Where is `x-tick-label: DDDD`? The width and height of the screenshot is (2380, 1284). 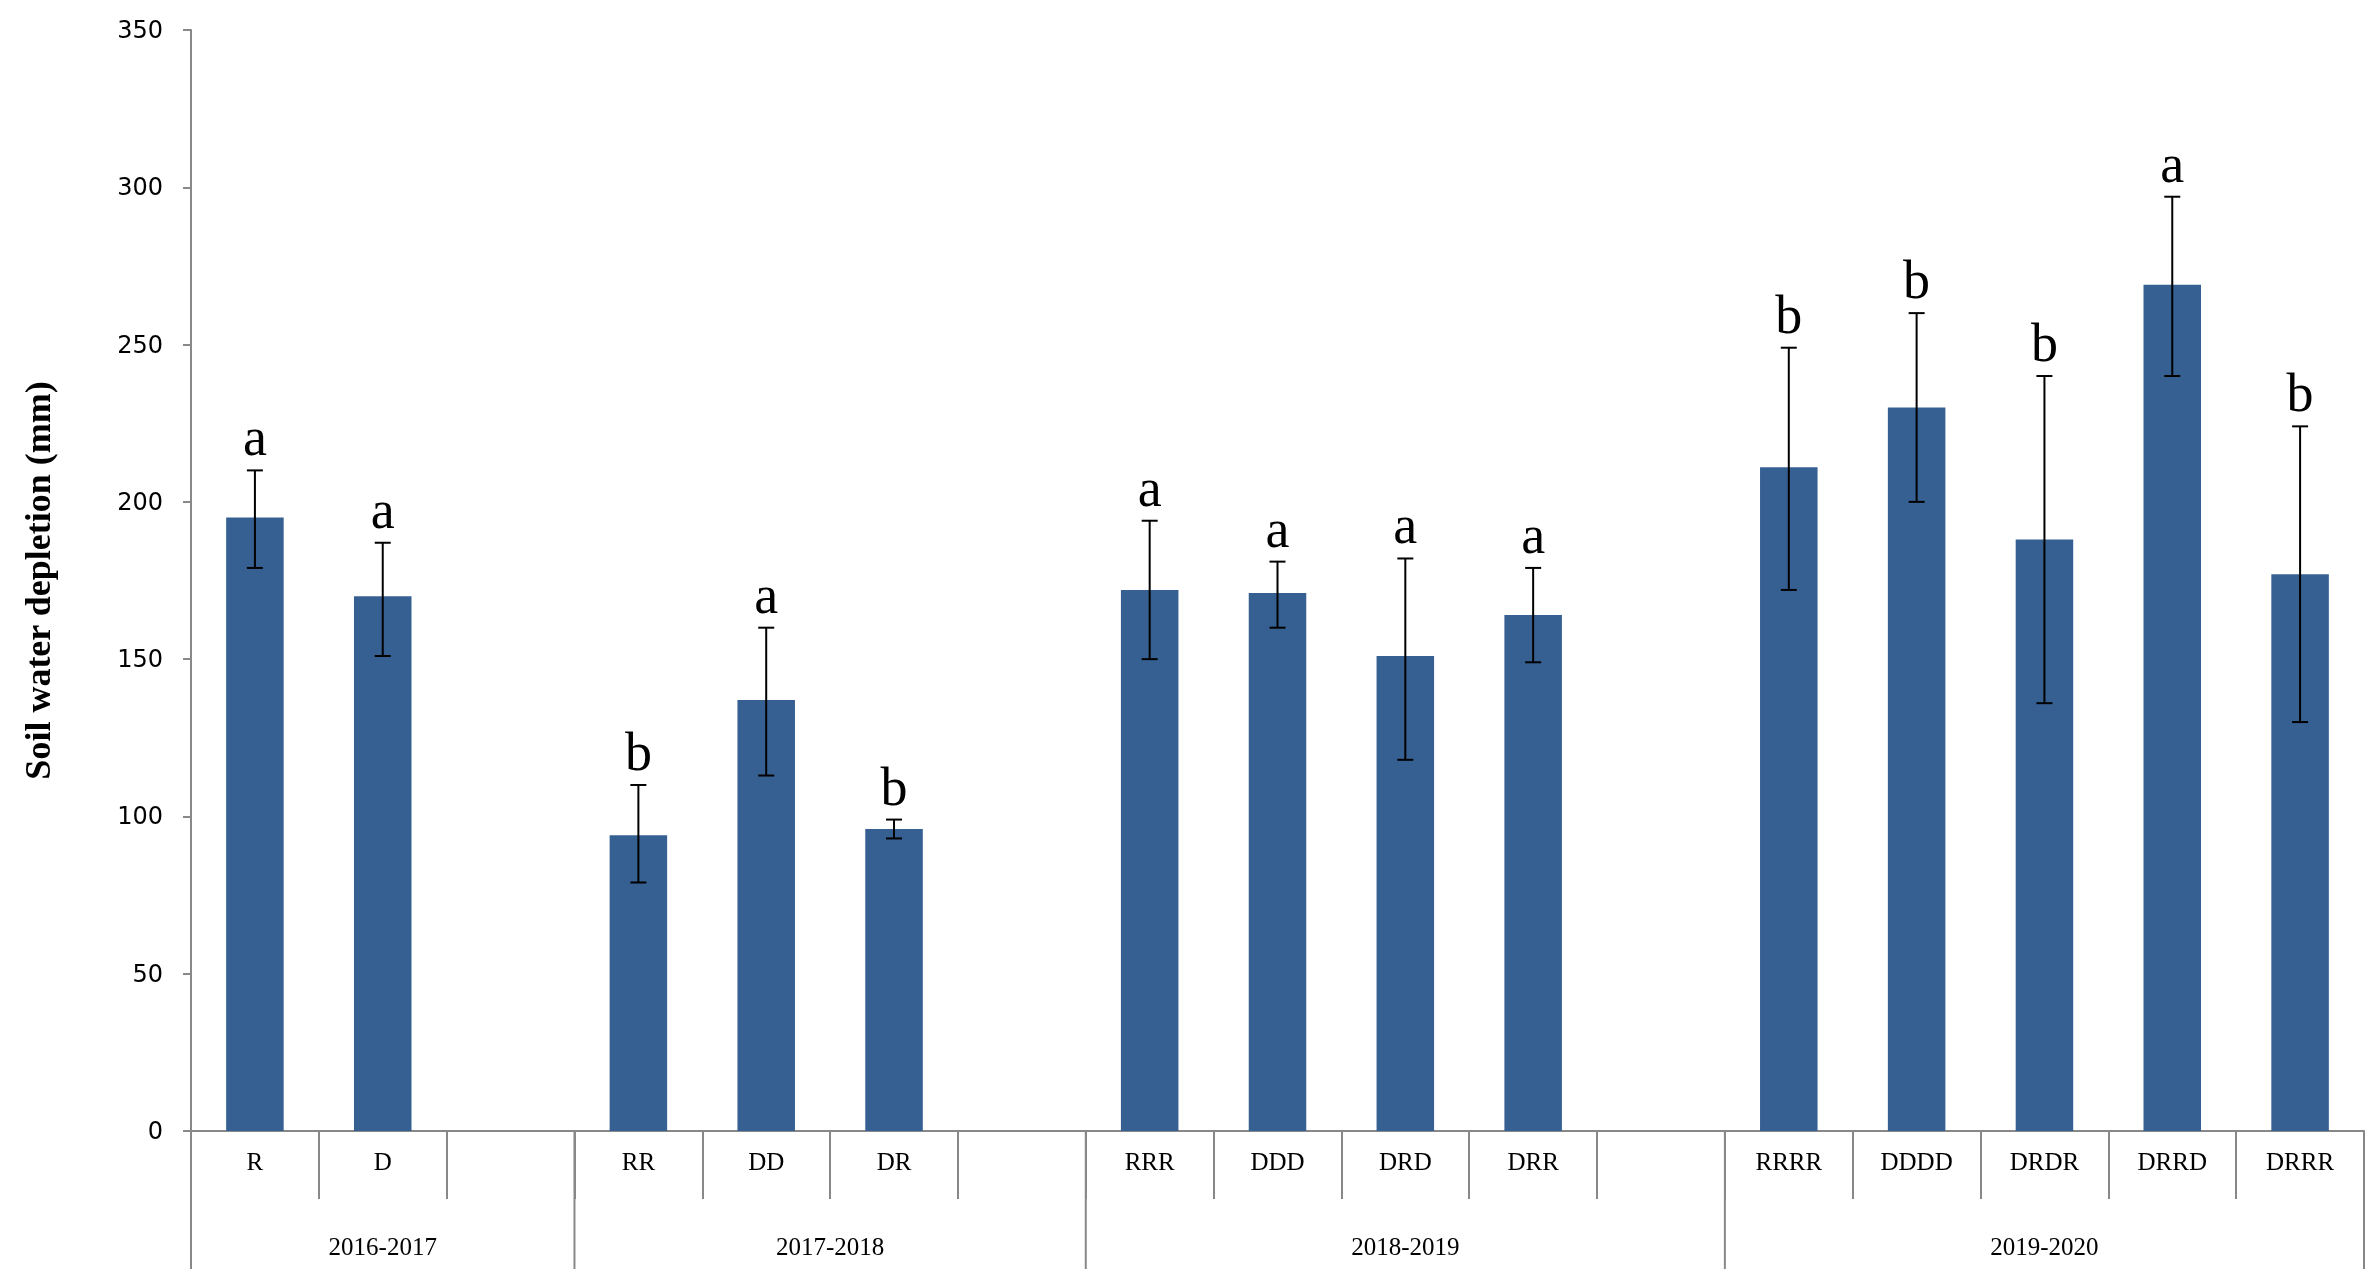
x-tick-label: DDDD is located at coordinates (1916, 1161).